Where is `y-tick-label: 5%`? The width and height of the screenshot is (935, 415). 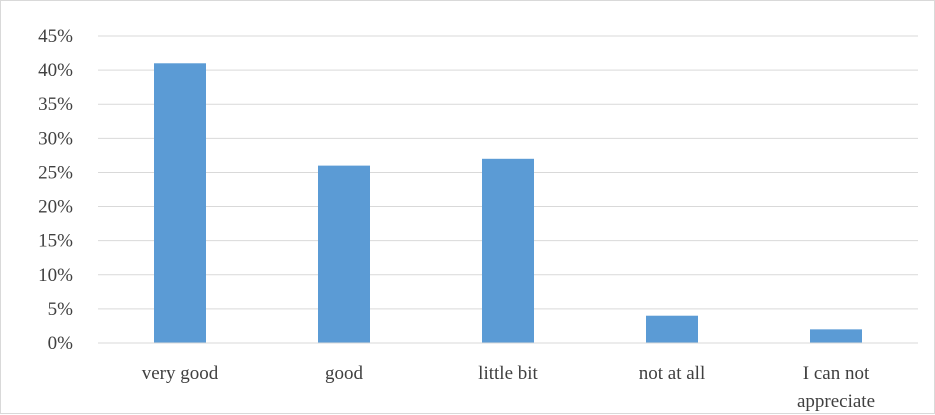 y-tick-label: 5% is located at coordinates (61, 309).